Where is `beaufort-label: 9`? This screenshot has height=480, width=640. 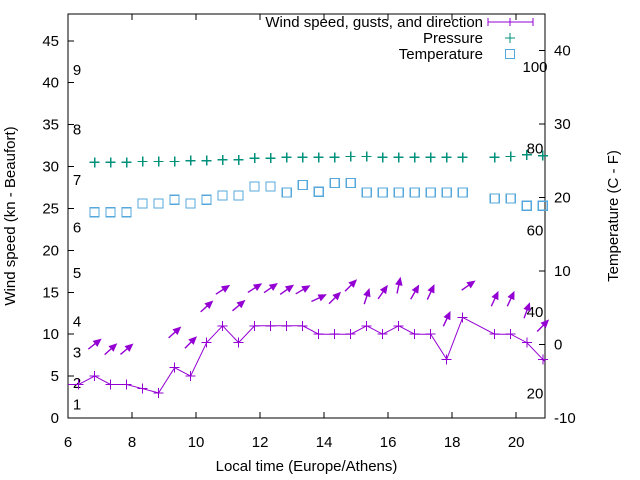
beaufort-label: 9 is located at coordinates (77, 70).